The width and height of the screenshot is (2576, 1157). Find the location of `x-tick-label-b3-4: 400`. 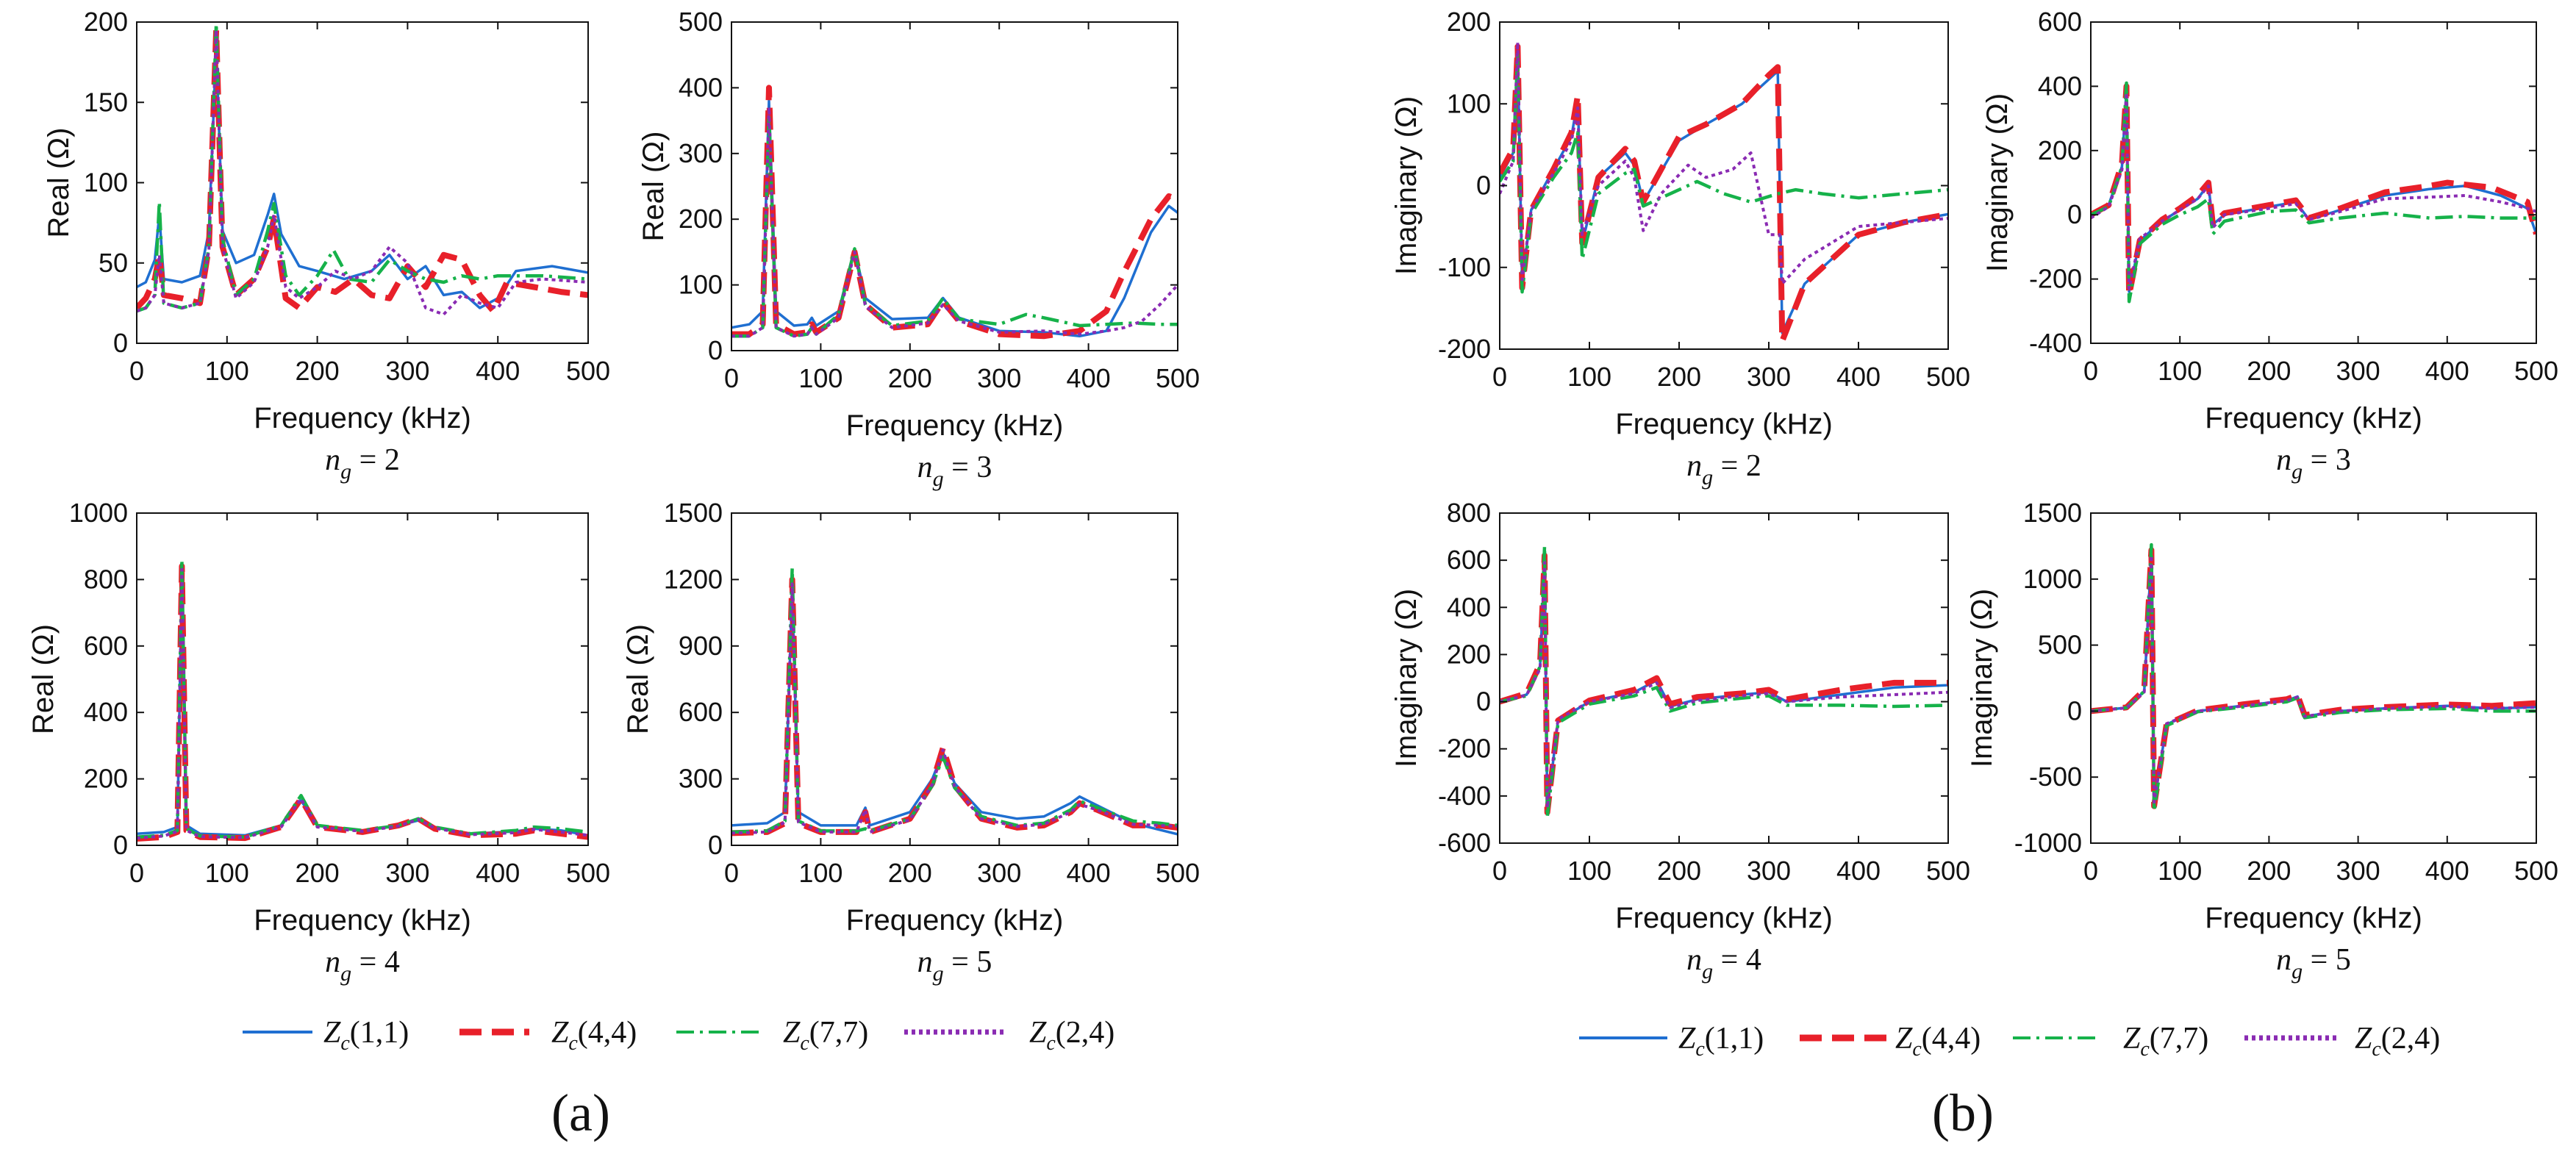

x-tick-label-b3-4: 400 is located at coordinates (1859, 871).